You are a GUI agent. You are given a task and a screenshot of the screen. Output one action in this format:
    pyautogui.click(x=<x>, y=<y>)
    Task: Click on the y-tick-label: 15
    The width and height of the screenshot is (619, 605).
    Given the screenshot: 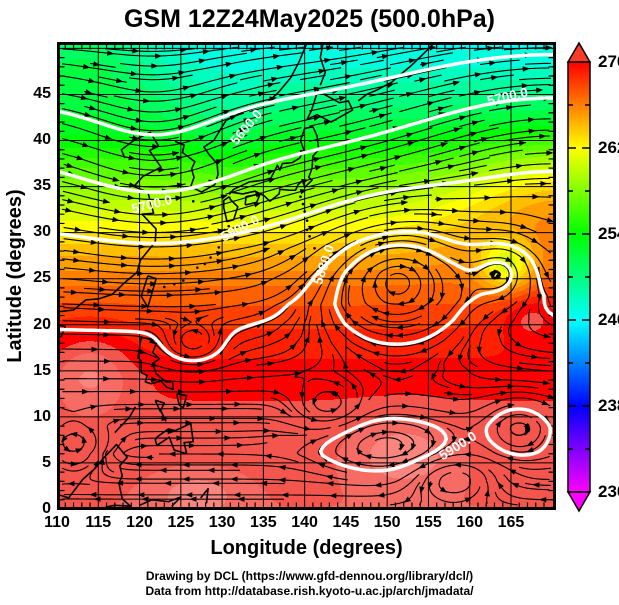 What is the action you would take?
    pyautogui.click(x=42, y=370)
    